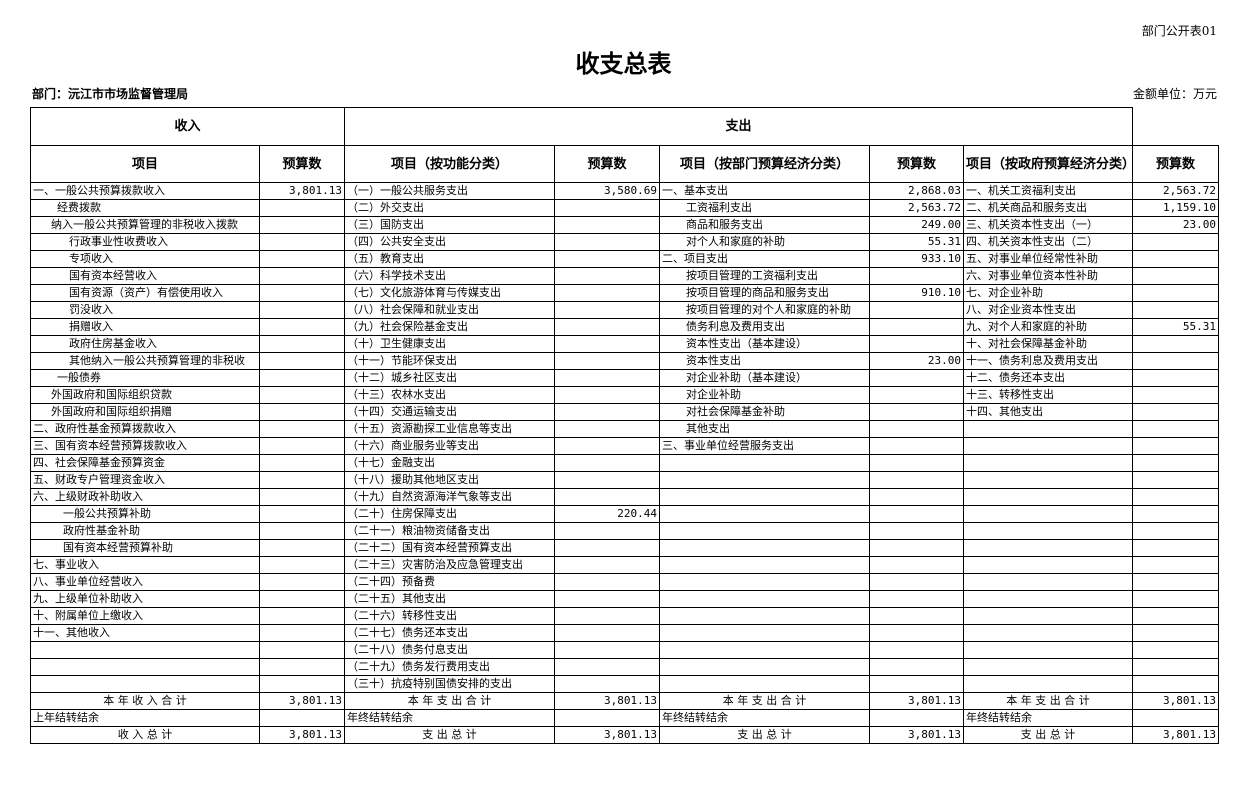 Image resolution: width=1247 pixels, height=793 pixels. I want to click on income-budget: 3,801.13, so click(302, 191).